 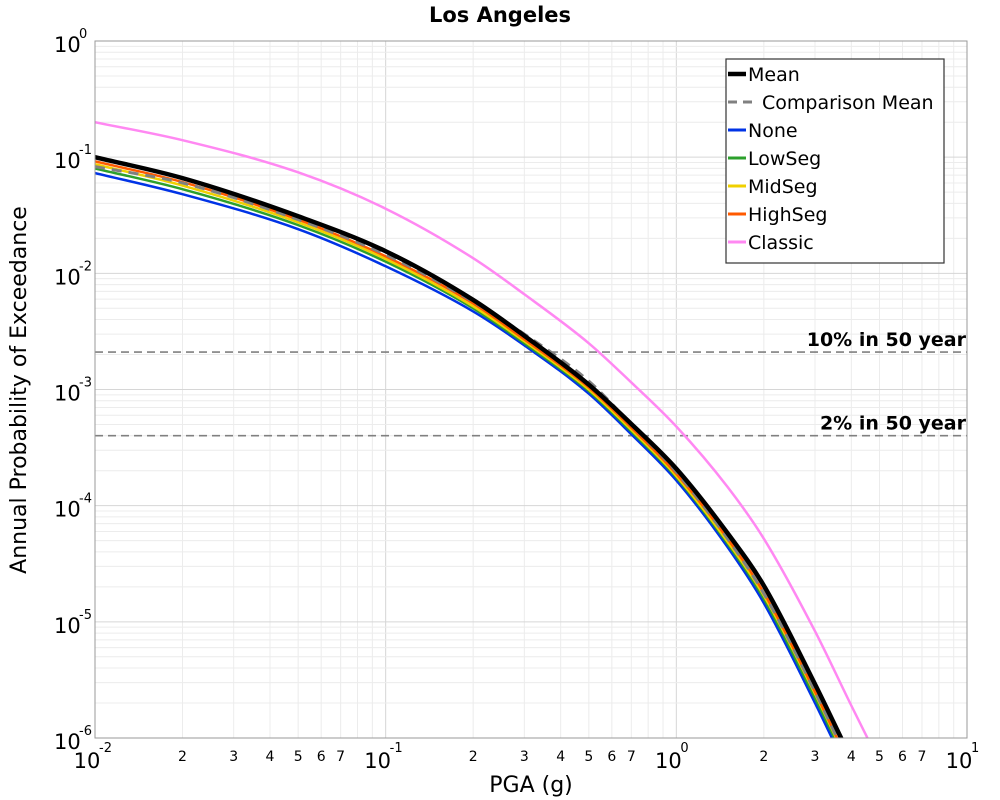 What do you see at coordinates (83, 34) in the screenshot?
I see `y-tick-exponent: 0` at bounding box center [83, 34].